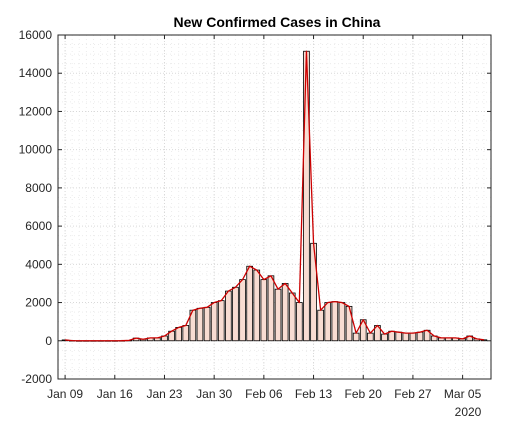 The image size is (527, 433). What do you see at coordinates (314, 394) in the screenshot?
I see `x-tick-label: Feb 13` at bounding box center [314, 394].